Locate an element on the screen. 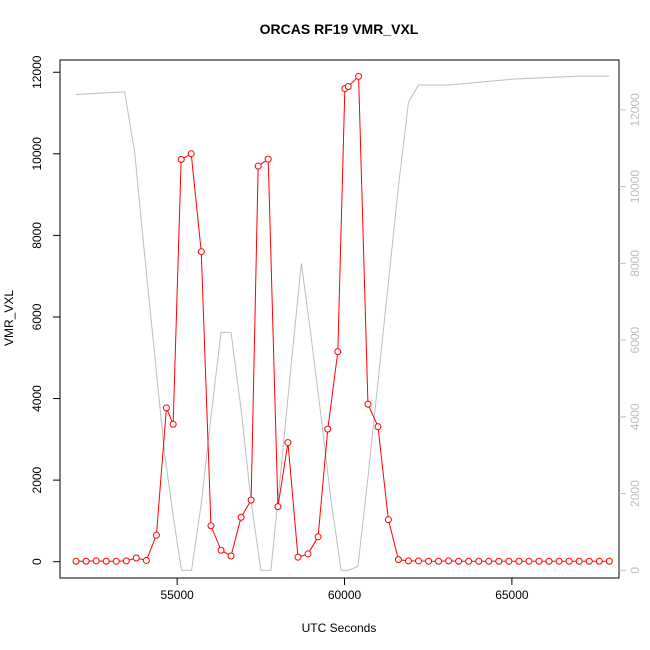 This screenshot has height=650, width=650. x-axis: 55000 60000 65000 is located at coordinates (344, 590).